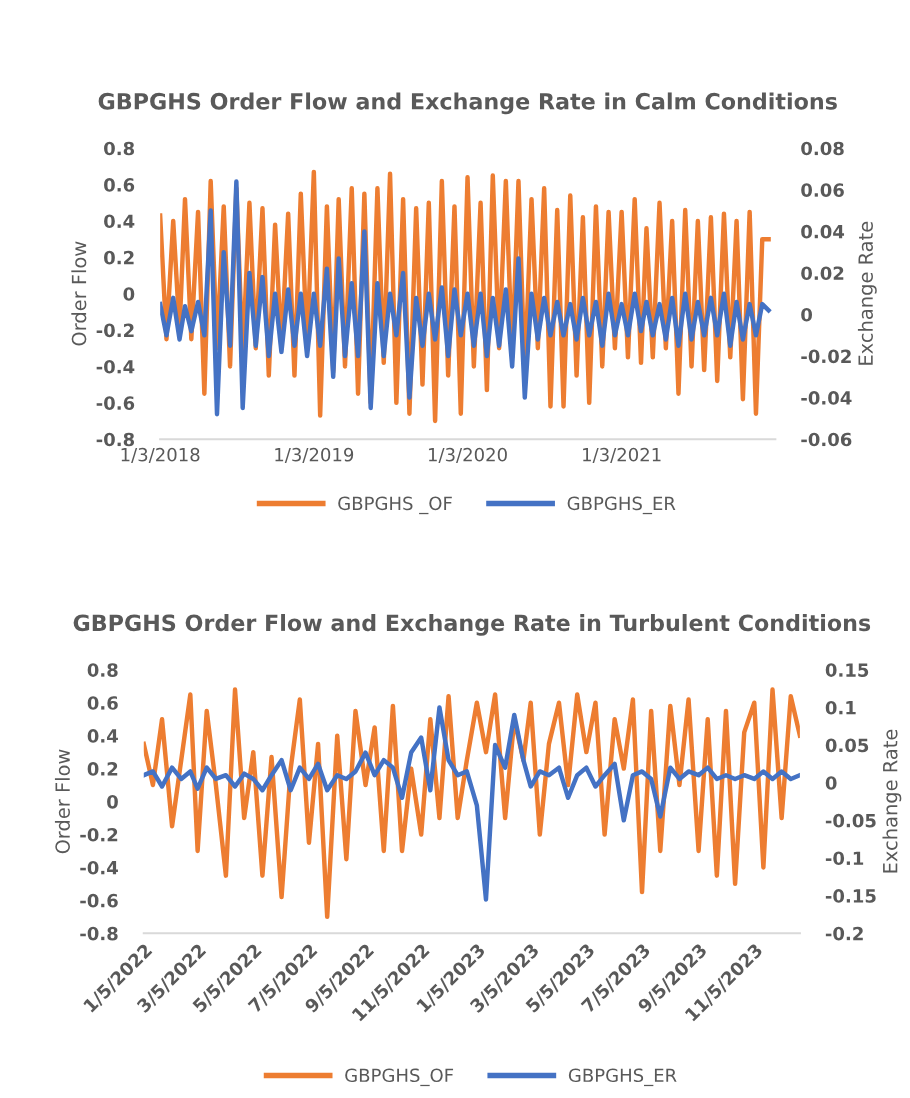 Image resolution: width=910 pixels, height=1098 pixels. Describe the element at coordinates (844, 933) in the screenshot. I see `y2-tick-label: -0.2` at that location.